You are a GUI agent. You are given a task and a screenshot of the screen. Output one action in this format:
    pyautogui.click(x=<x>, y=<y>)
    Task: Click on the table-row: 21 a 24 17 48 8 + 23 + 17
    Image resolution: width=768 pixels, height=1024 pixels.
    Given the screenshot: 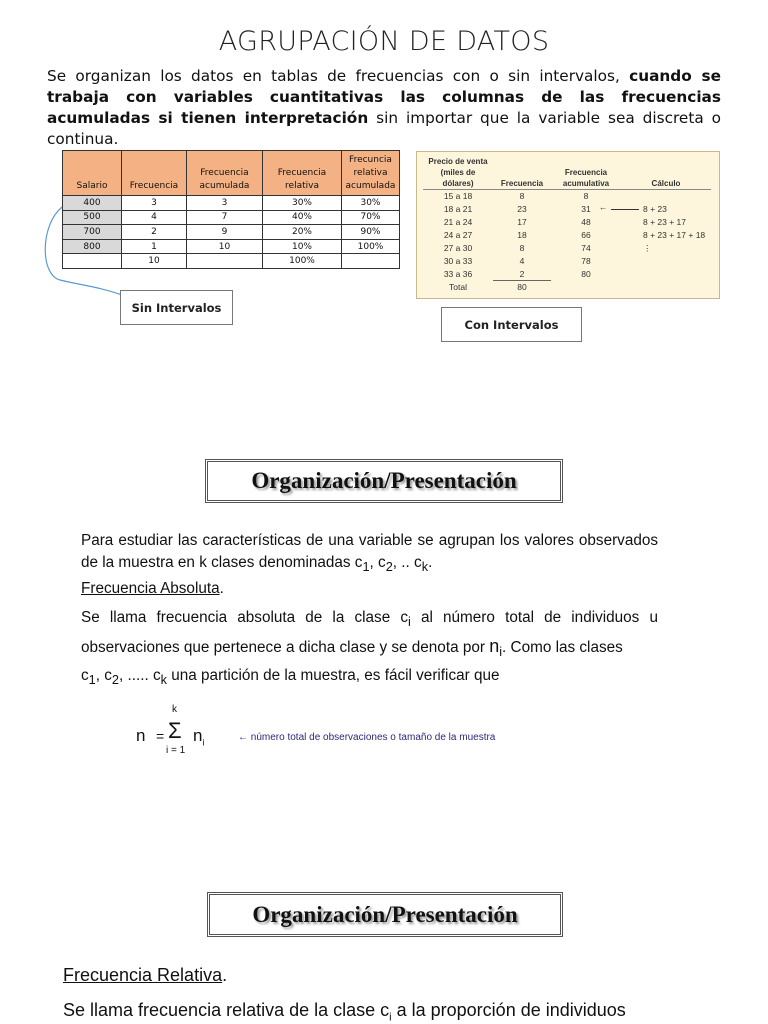 What is the action you would take?
    pyautogui.click(x=567, y=222)
    